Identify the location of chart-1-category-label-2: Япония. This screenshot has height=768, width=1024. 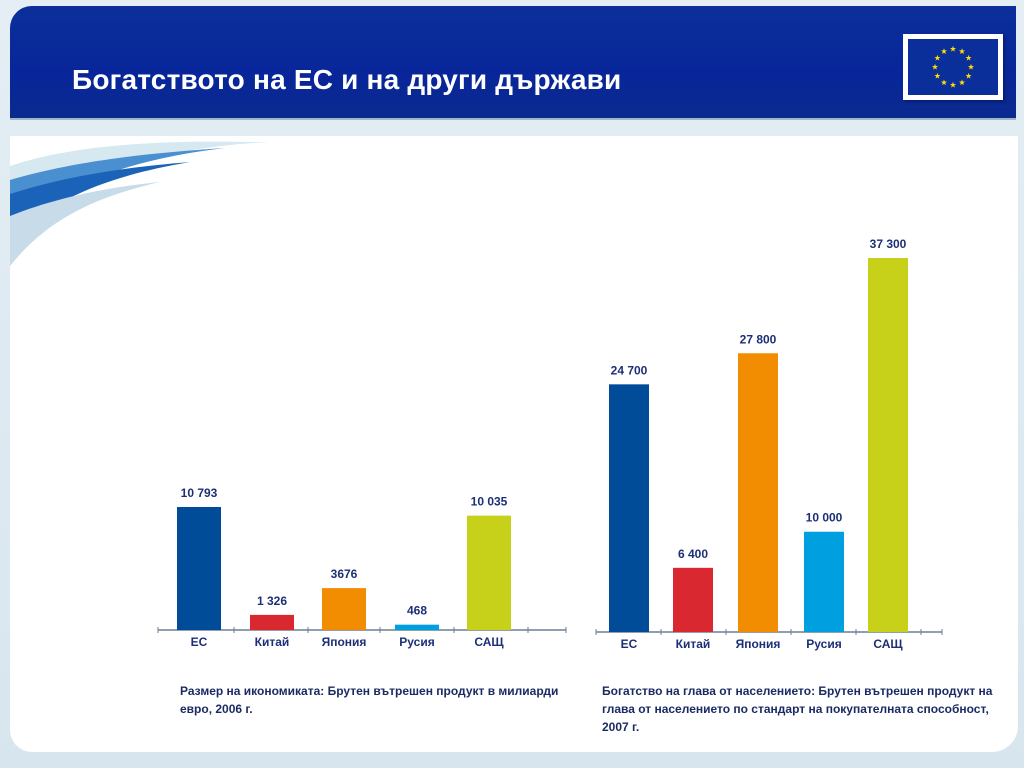
(344, 642).